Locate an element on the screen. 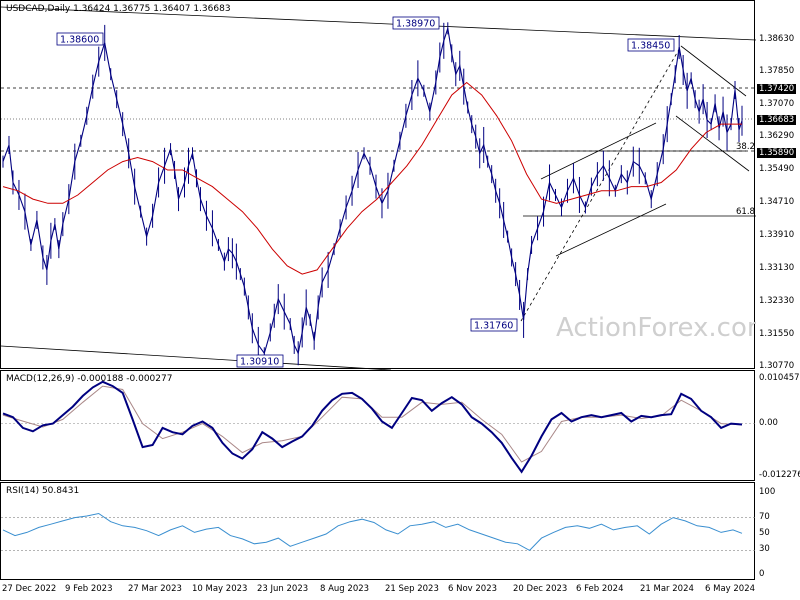  price-level-highlight: 1.37420 is located at coordinates (777, 88).